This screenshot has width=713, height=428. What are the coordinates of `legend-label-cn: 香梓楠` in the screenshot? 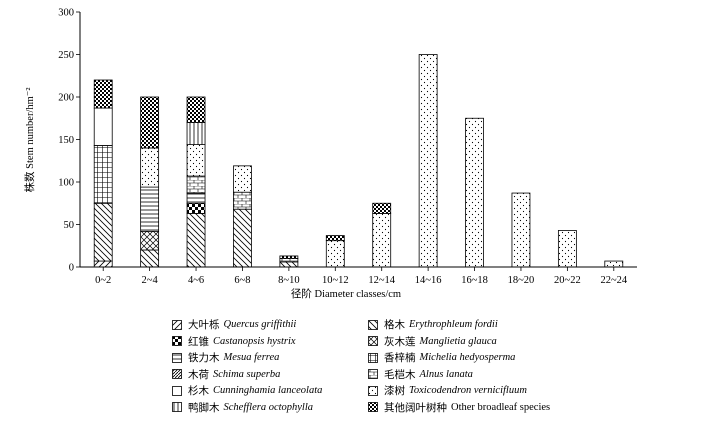 It's located at (400, 358).